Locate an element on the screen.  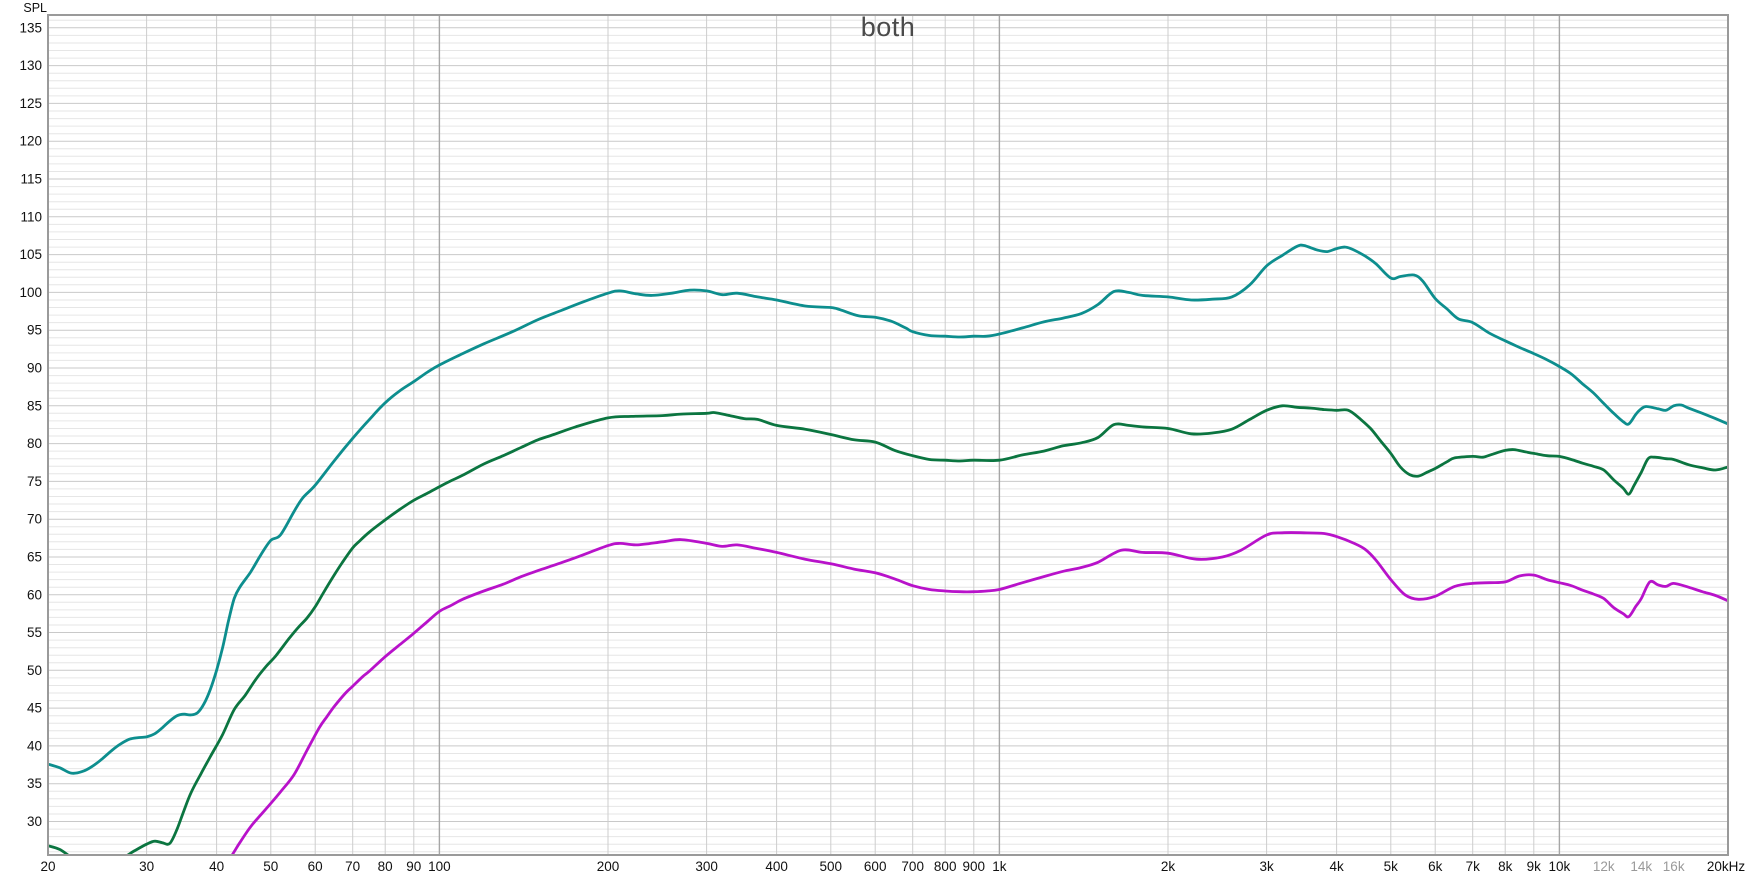
y-tick-label: 130 is located at coordinates (30, 65).